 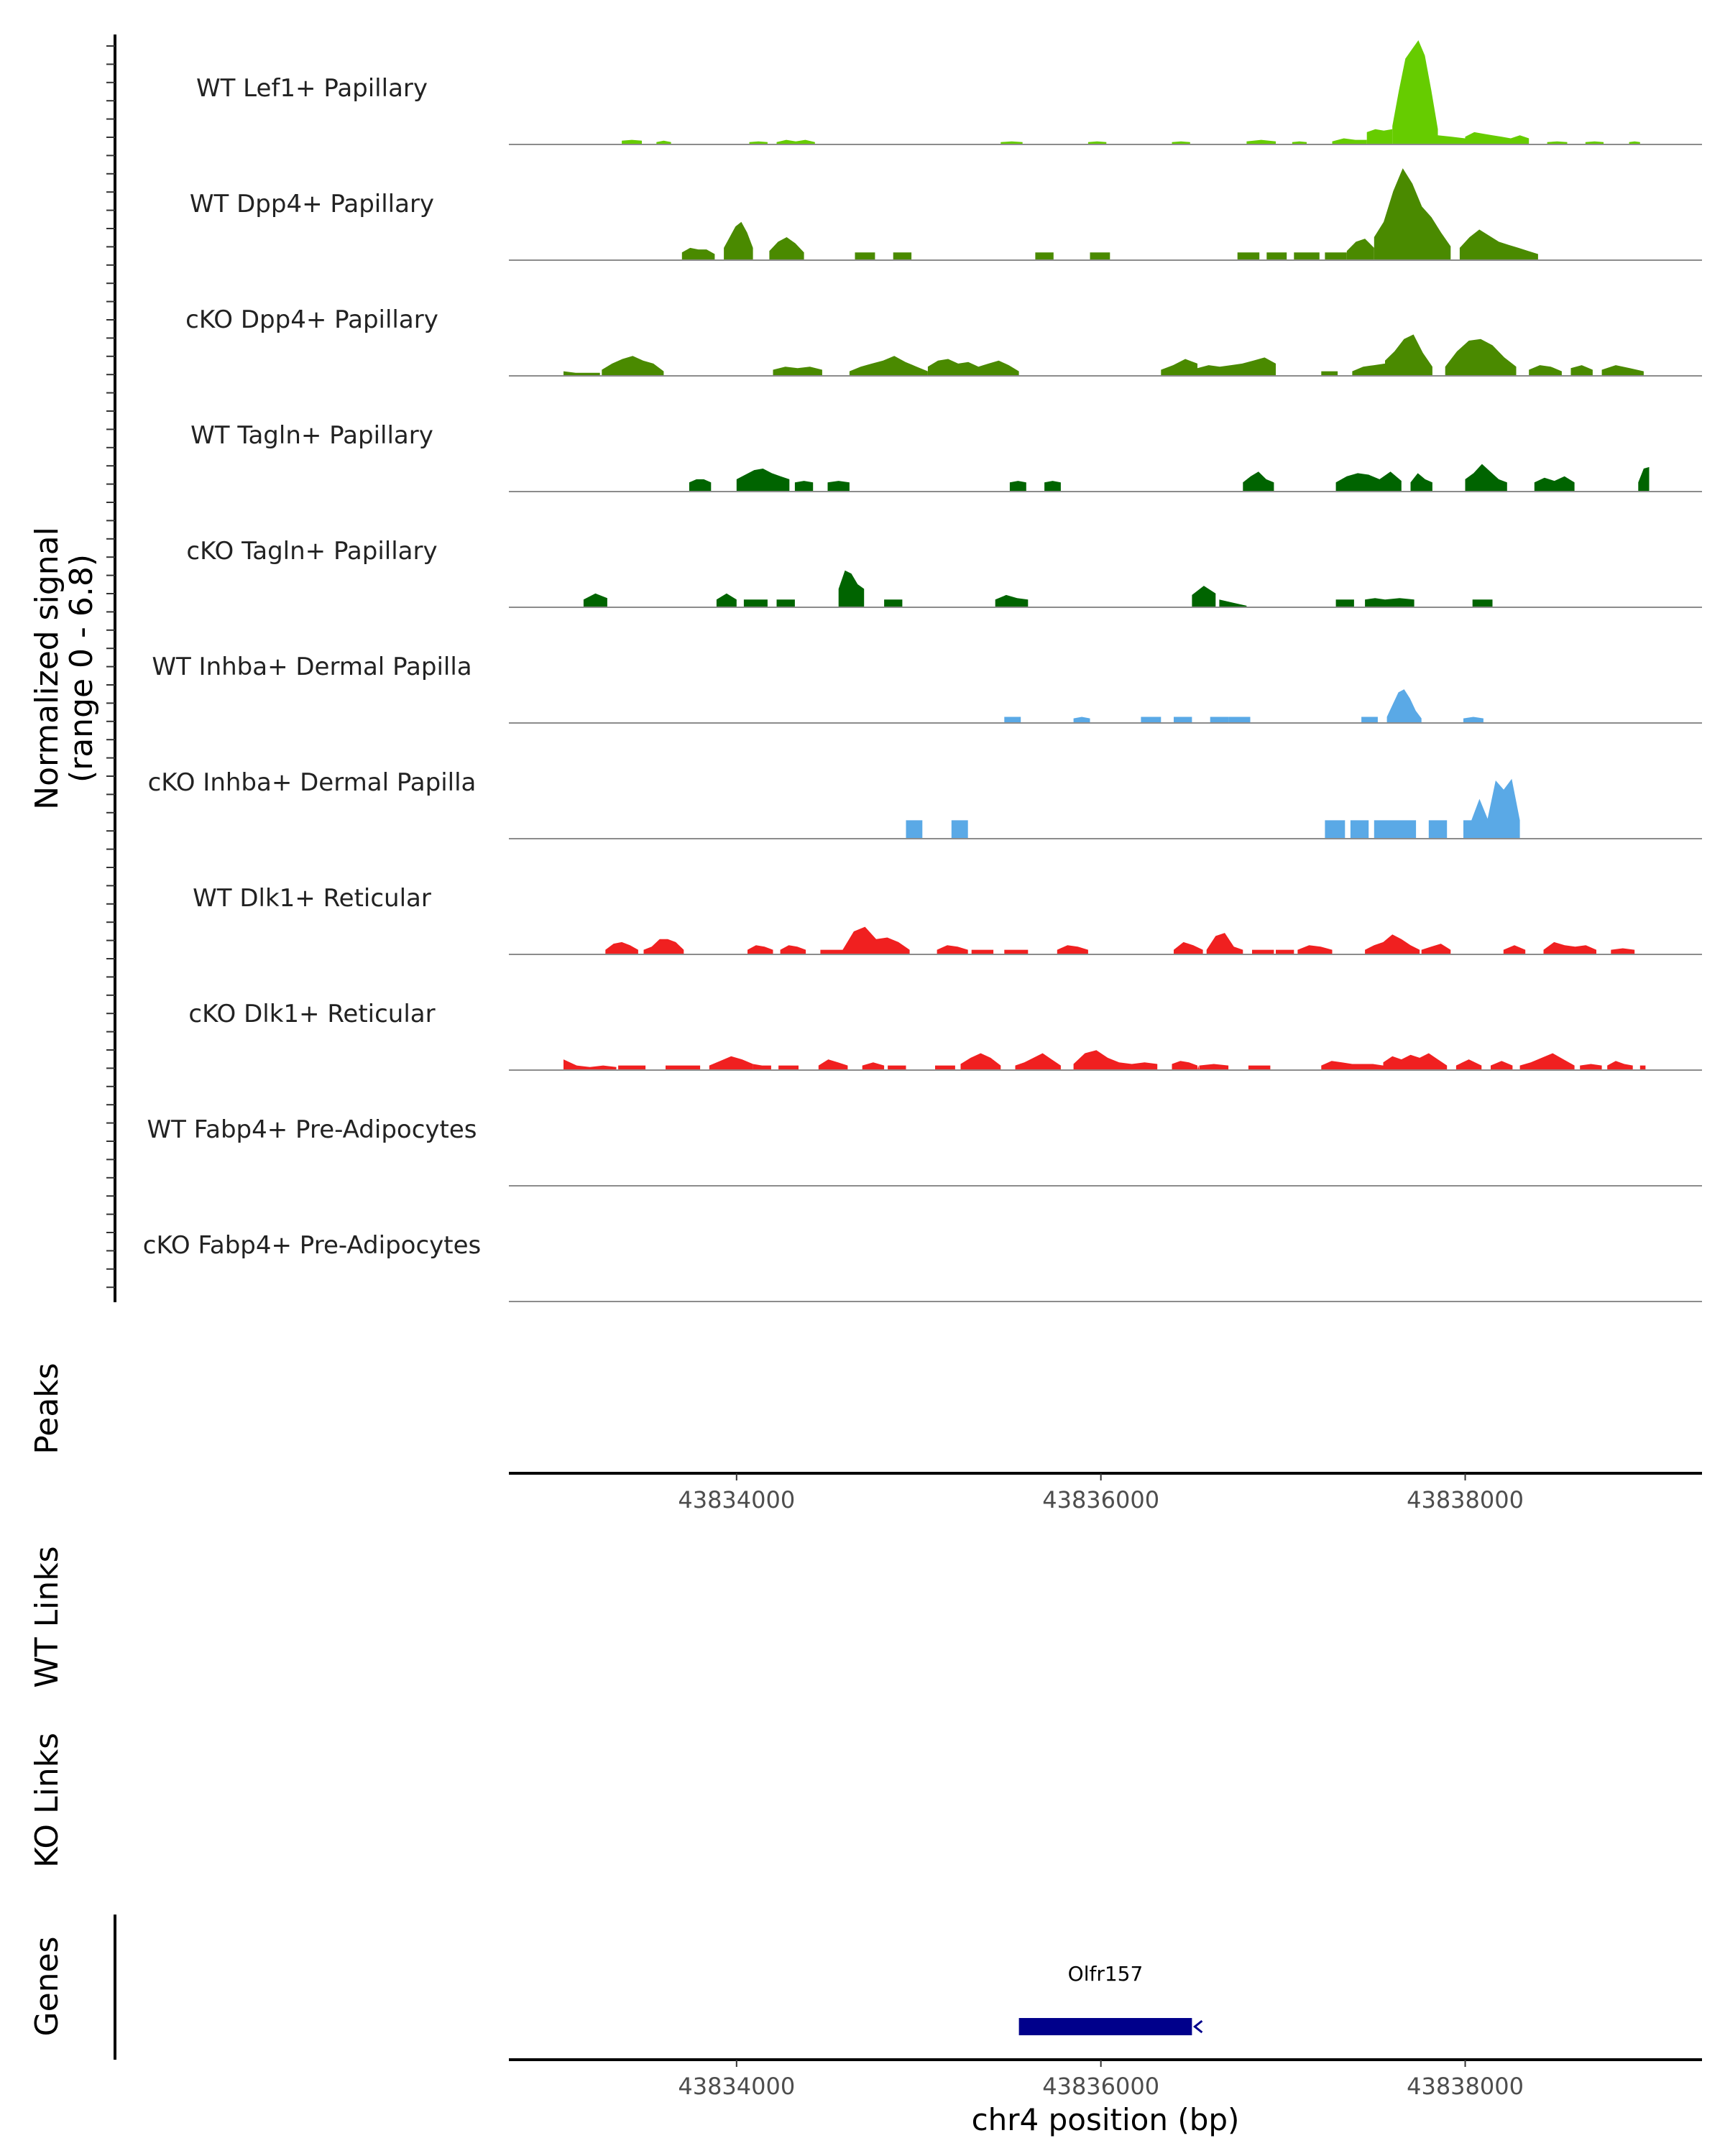 I want to click on track-10: cKO Fabp4+ Pre-Adipocytes, so click(x=922, y=1266).